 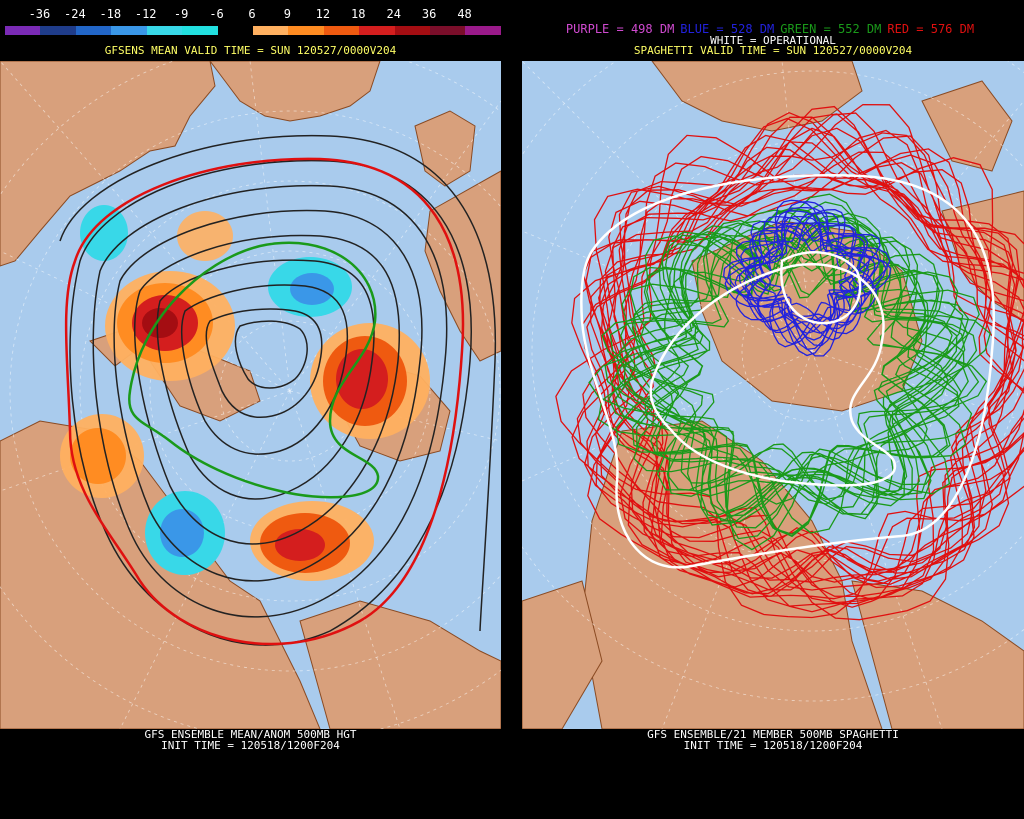 What do you see at coordinates (287, 14) in the screenshot?
I see `colorbar-tick-label: 9` at bounding box center [287, 14].